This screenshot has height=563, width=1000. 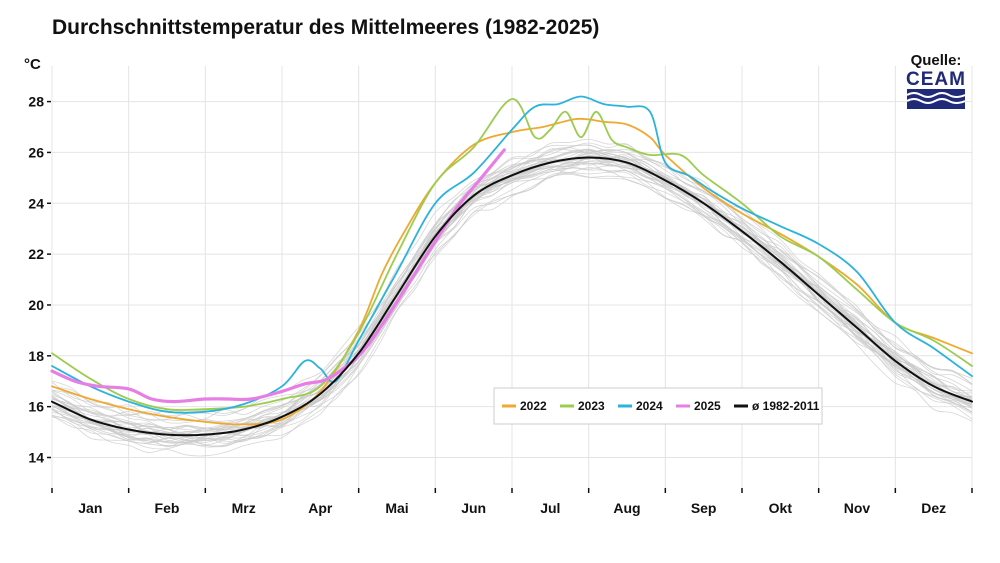 What do you see at coordinates (933, 508) in the screenshot?
I see `x-tick-label: Dez` at bounding box center [933, 508].